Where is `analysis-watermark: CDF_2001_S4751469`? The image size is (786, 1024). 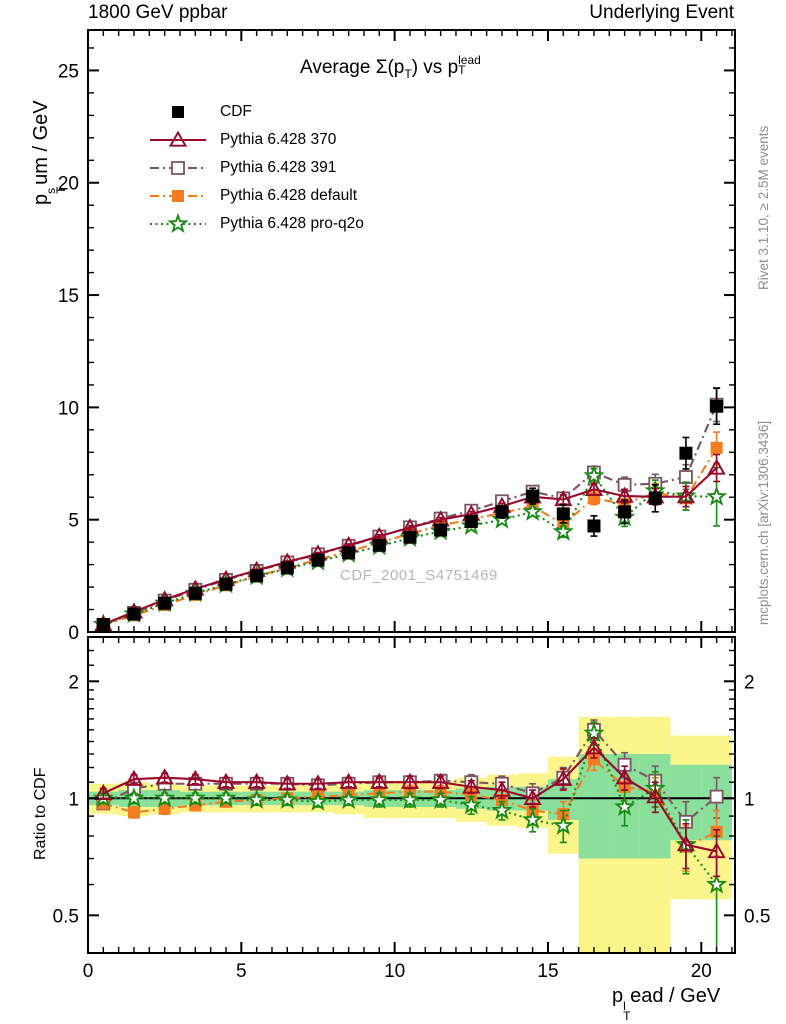 analysis-watermark: CDF_2001_S4751469 is located at coordinates (419, 575).